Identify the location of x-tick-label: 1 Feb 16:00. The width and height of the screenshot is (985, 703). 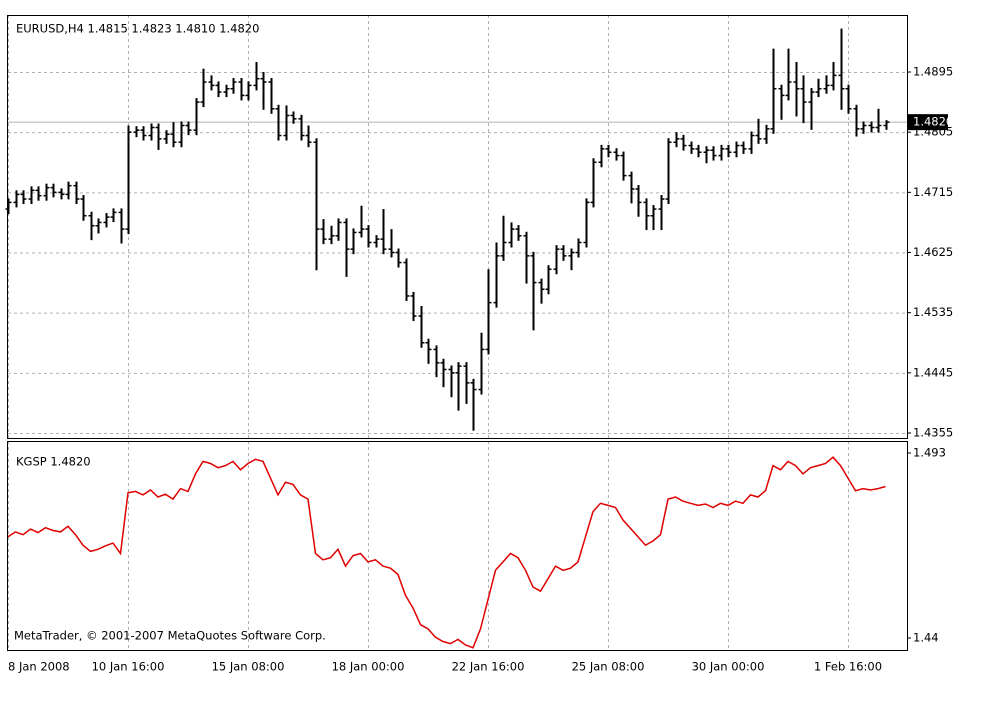
(848, 667).